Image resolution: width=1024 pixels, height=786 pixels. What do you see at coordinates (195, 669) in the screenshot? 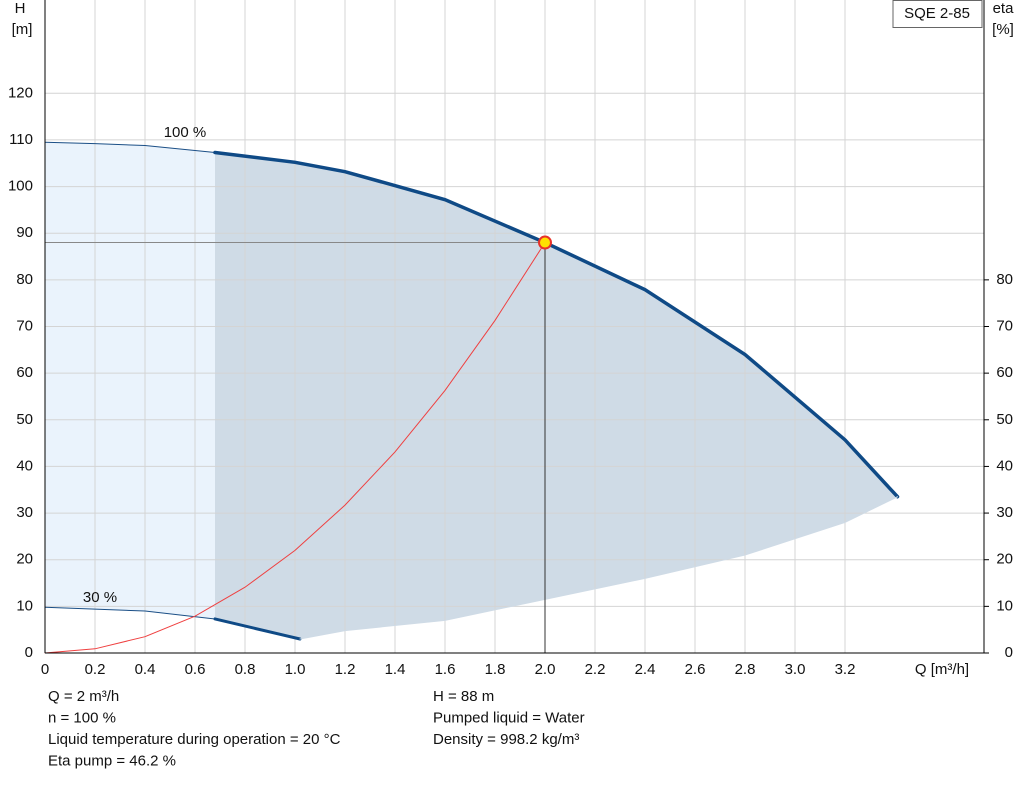
I see `x-tick-label: 0.6` at bounding box center [195, 669].